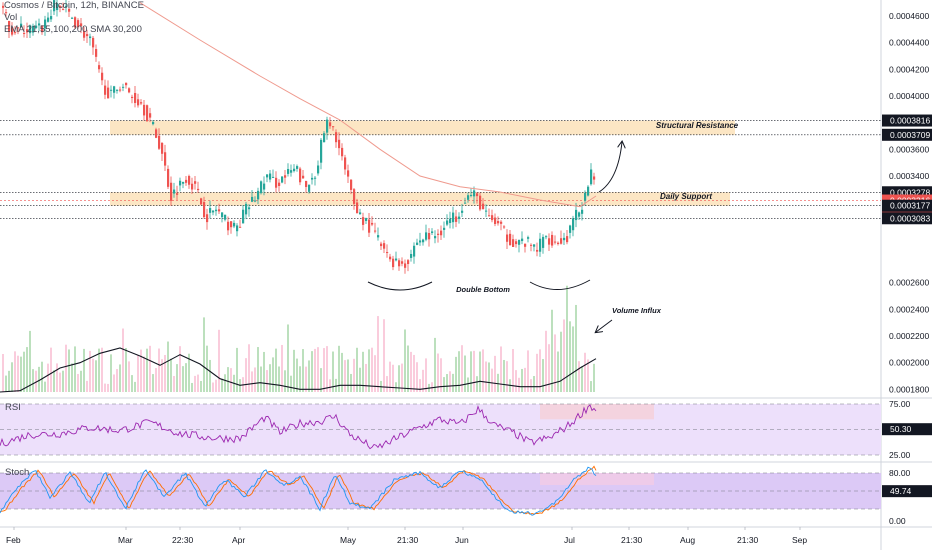 The image size is (932, 555). Describe the element at coordinates (560, 285) in the screenshot. I see `double-bottom-right-arc` at that location.